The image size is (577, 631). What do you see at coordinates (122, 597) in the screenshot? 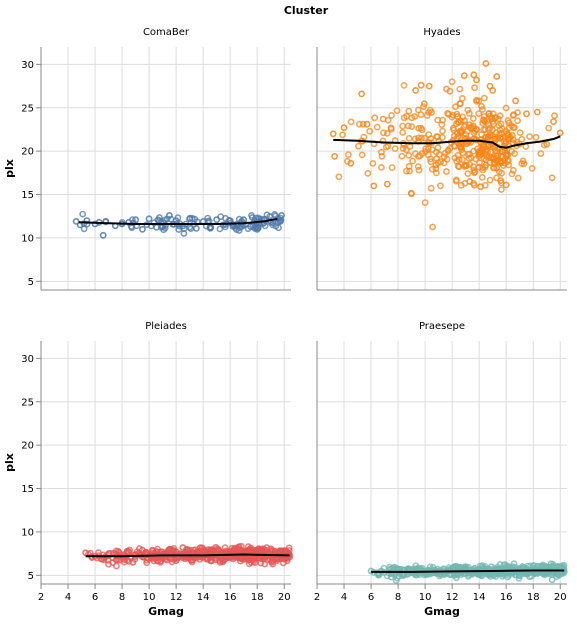
I see `x-tick-label: 8` at bounding box center [122, 597].